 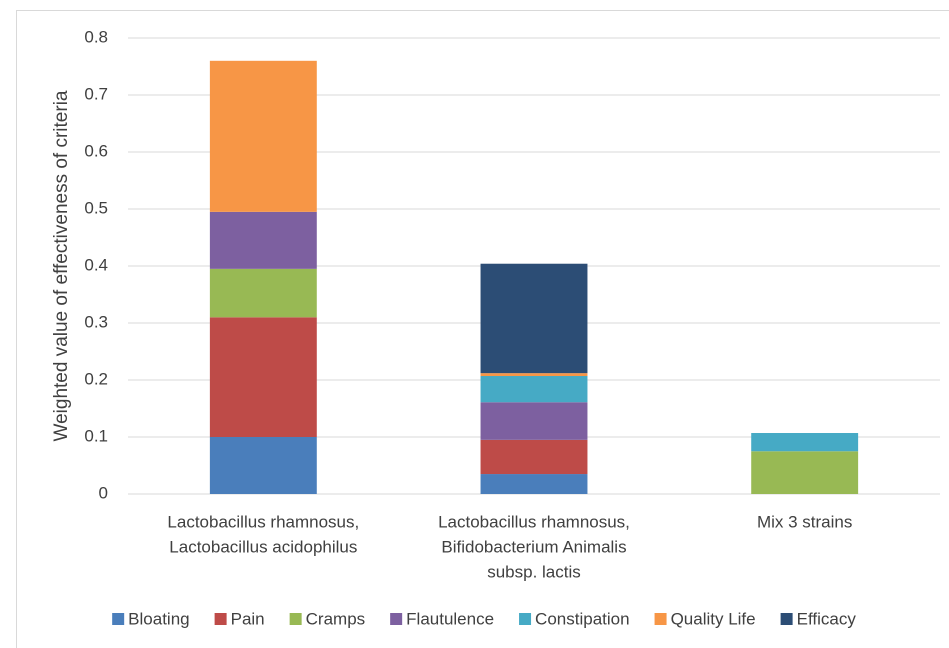 What do you see at coordinates (96, 264) in the screenshot?
I see `y-tick-label: 0.4` at bounding box center [96, 264].